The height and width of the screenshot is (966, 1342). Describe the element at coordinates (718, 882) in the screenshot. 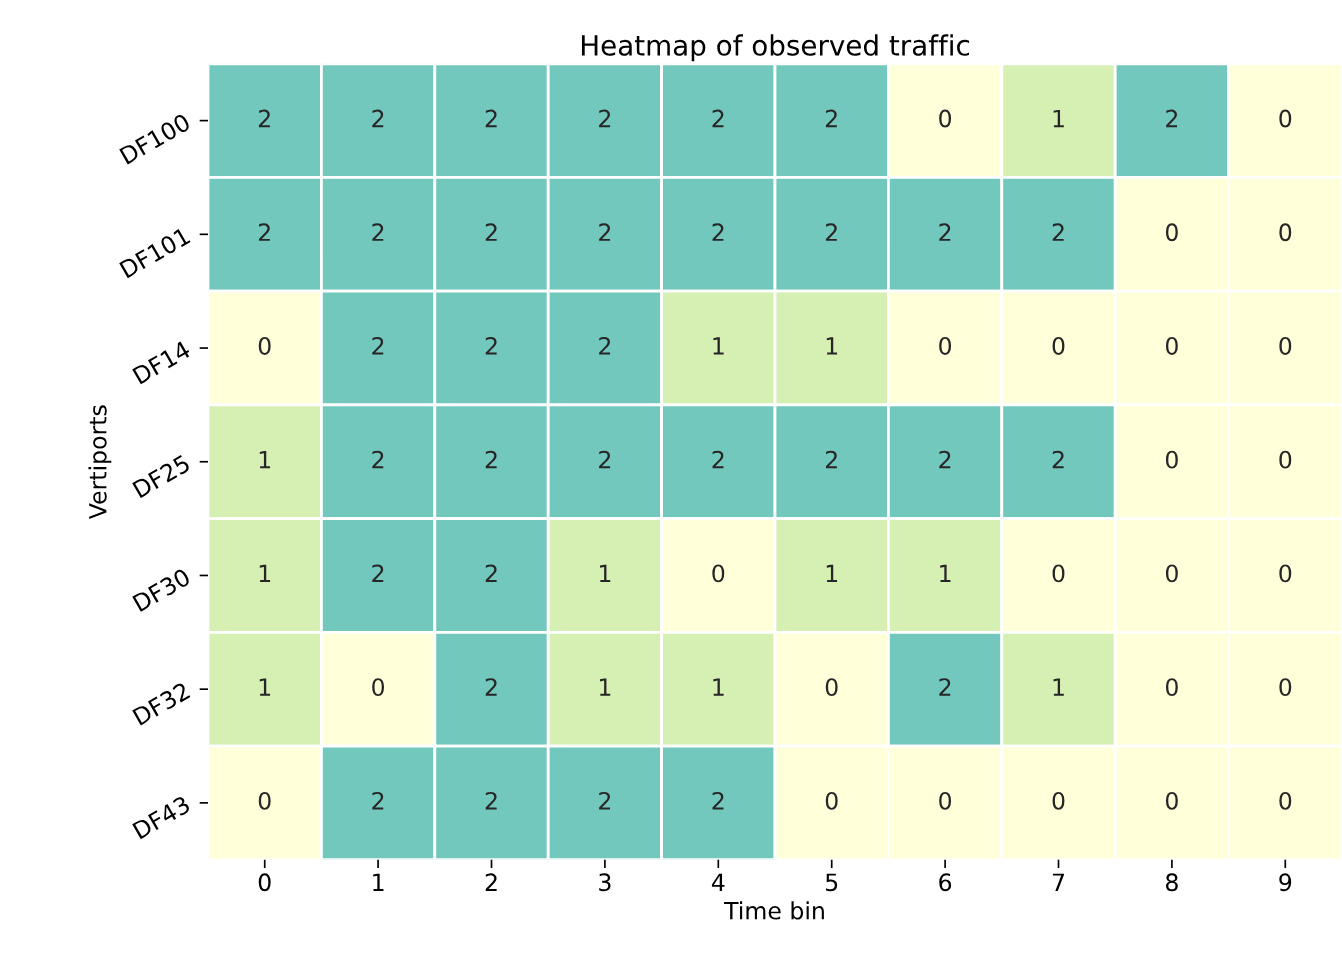

I see `x-tick-label: 4` at that location.